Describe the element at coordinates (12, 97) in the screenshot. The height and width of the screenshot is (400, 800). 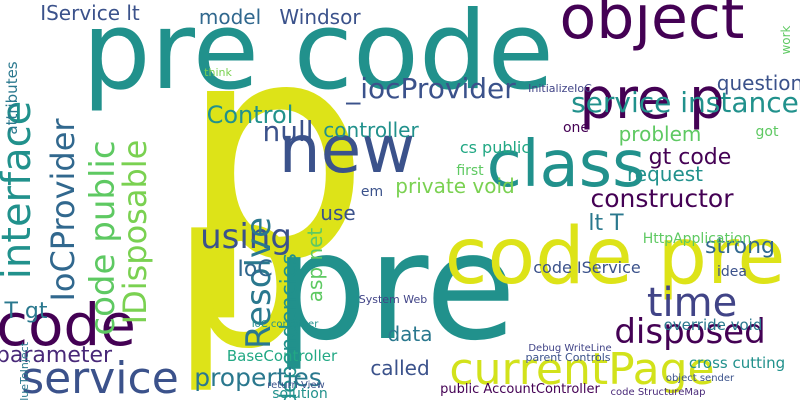
I see `word: attributes` at that location.